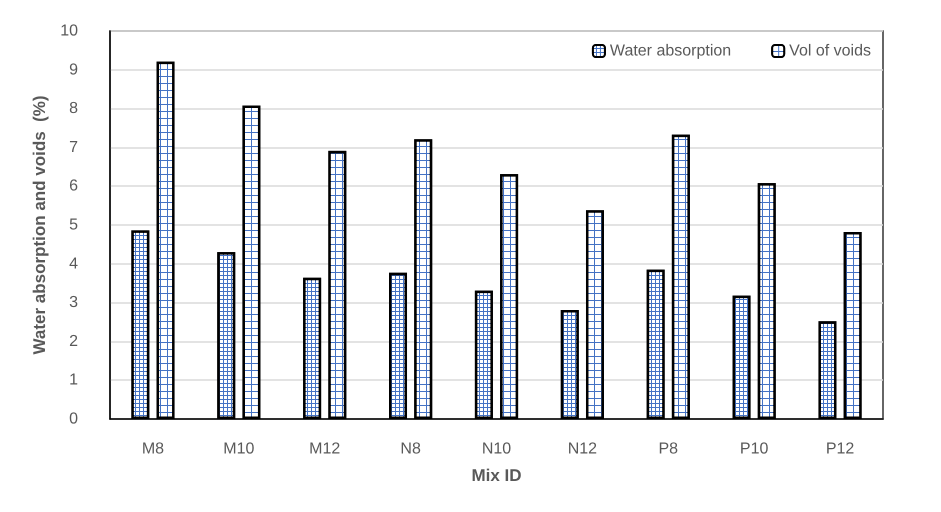 This screenshot has width=941, height=512. Describe the element at coordinates (73, 341) in the screenshot. I see `y-tick-label: 2` at that location.